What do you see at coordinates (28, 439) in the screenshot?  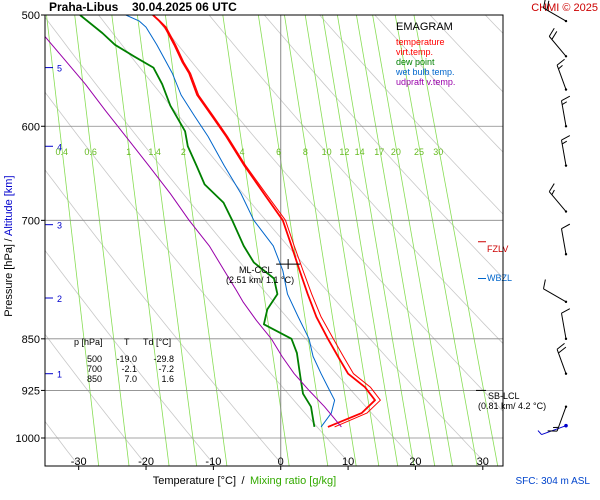 I see `pressure-tick-label: 1000` at bounding box center [28, 439].